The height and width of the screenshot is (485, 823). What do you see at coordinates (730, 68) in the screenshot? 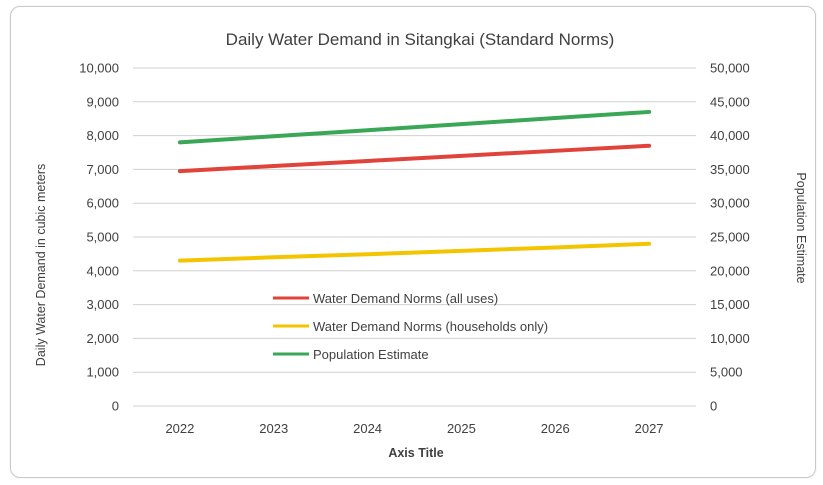
I see `y2-tick-label: 50,000` at bounding box center [730, 68].